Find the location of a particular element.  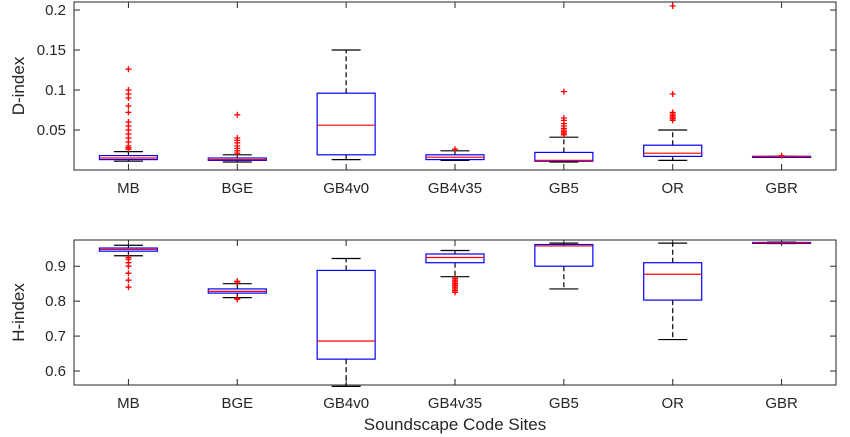

y-tick-label: 0.8 is located at coordinates (55, 301).